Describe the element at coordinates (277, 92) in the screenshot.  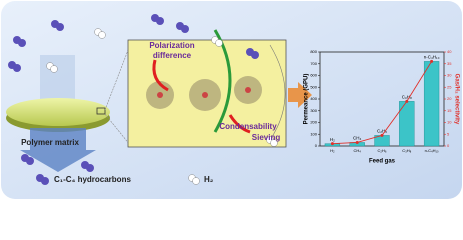
I see `membrane-curve` at that location.